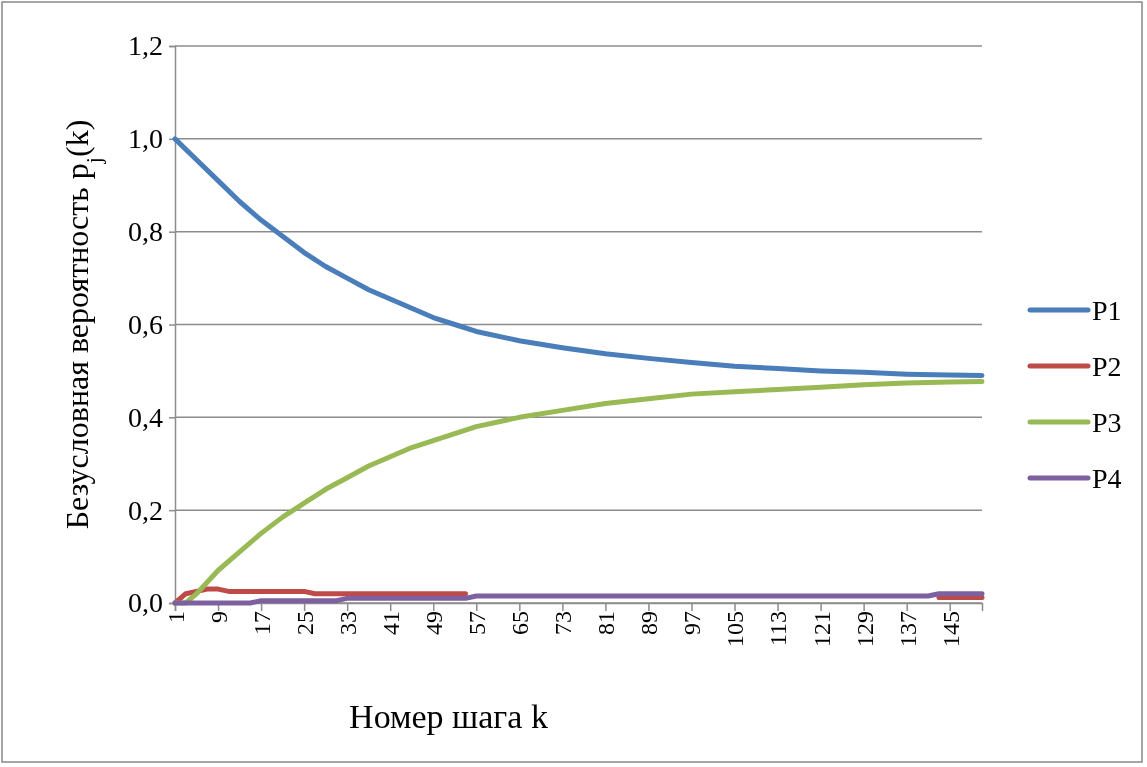 This screenshot has height=767, width=1147. What do you see at coordinates (391, 623) in the screenshot?
I see `x-tick-label: 41` at bounding box center [391, 623].